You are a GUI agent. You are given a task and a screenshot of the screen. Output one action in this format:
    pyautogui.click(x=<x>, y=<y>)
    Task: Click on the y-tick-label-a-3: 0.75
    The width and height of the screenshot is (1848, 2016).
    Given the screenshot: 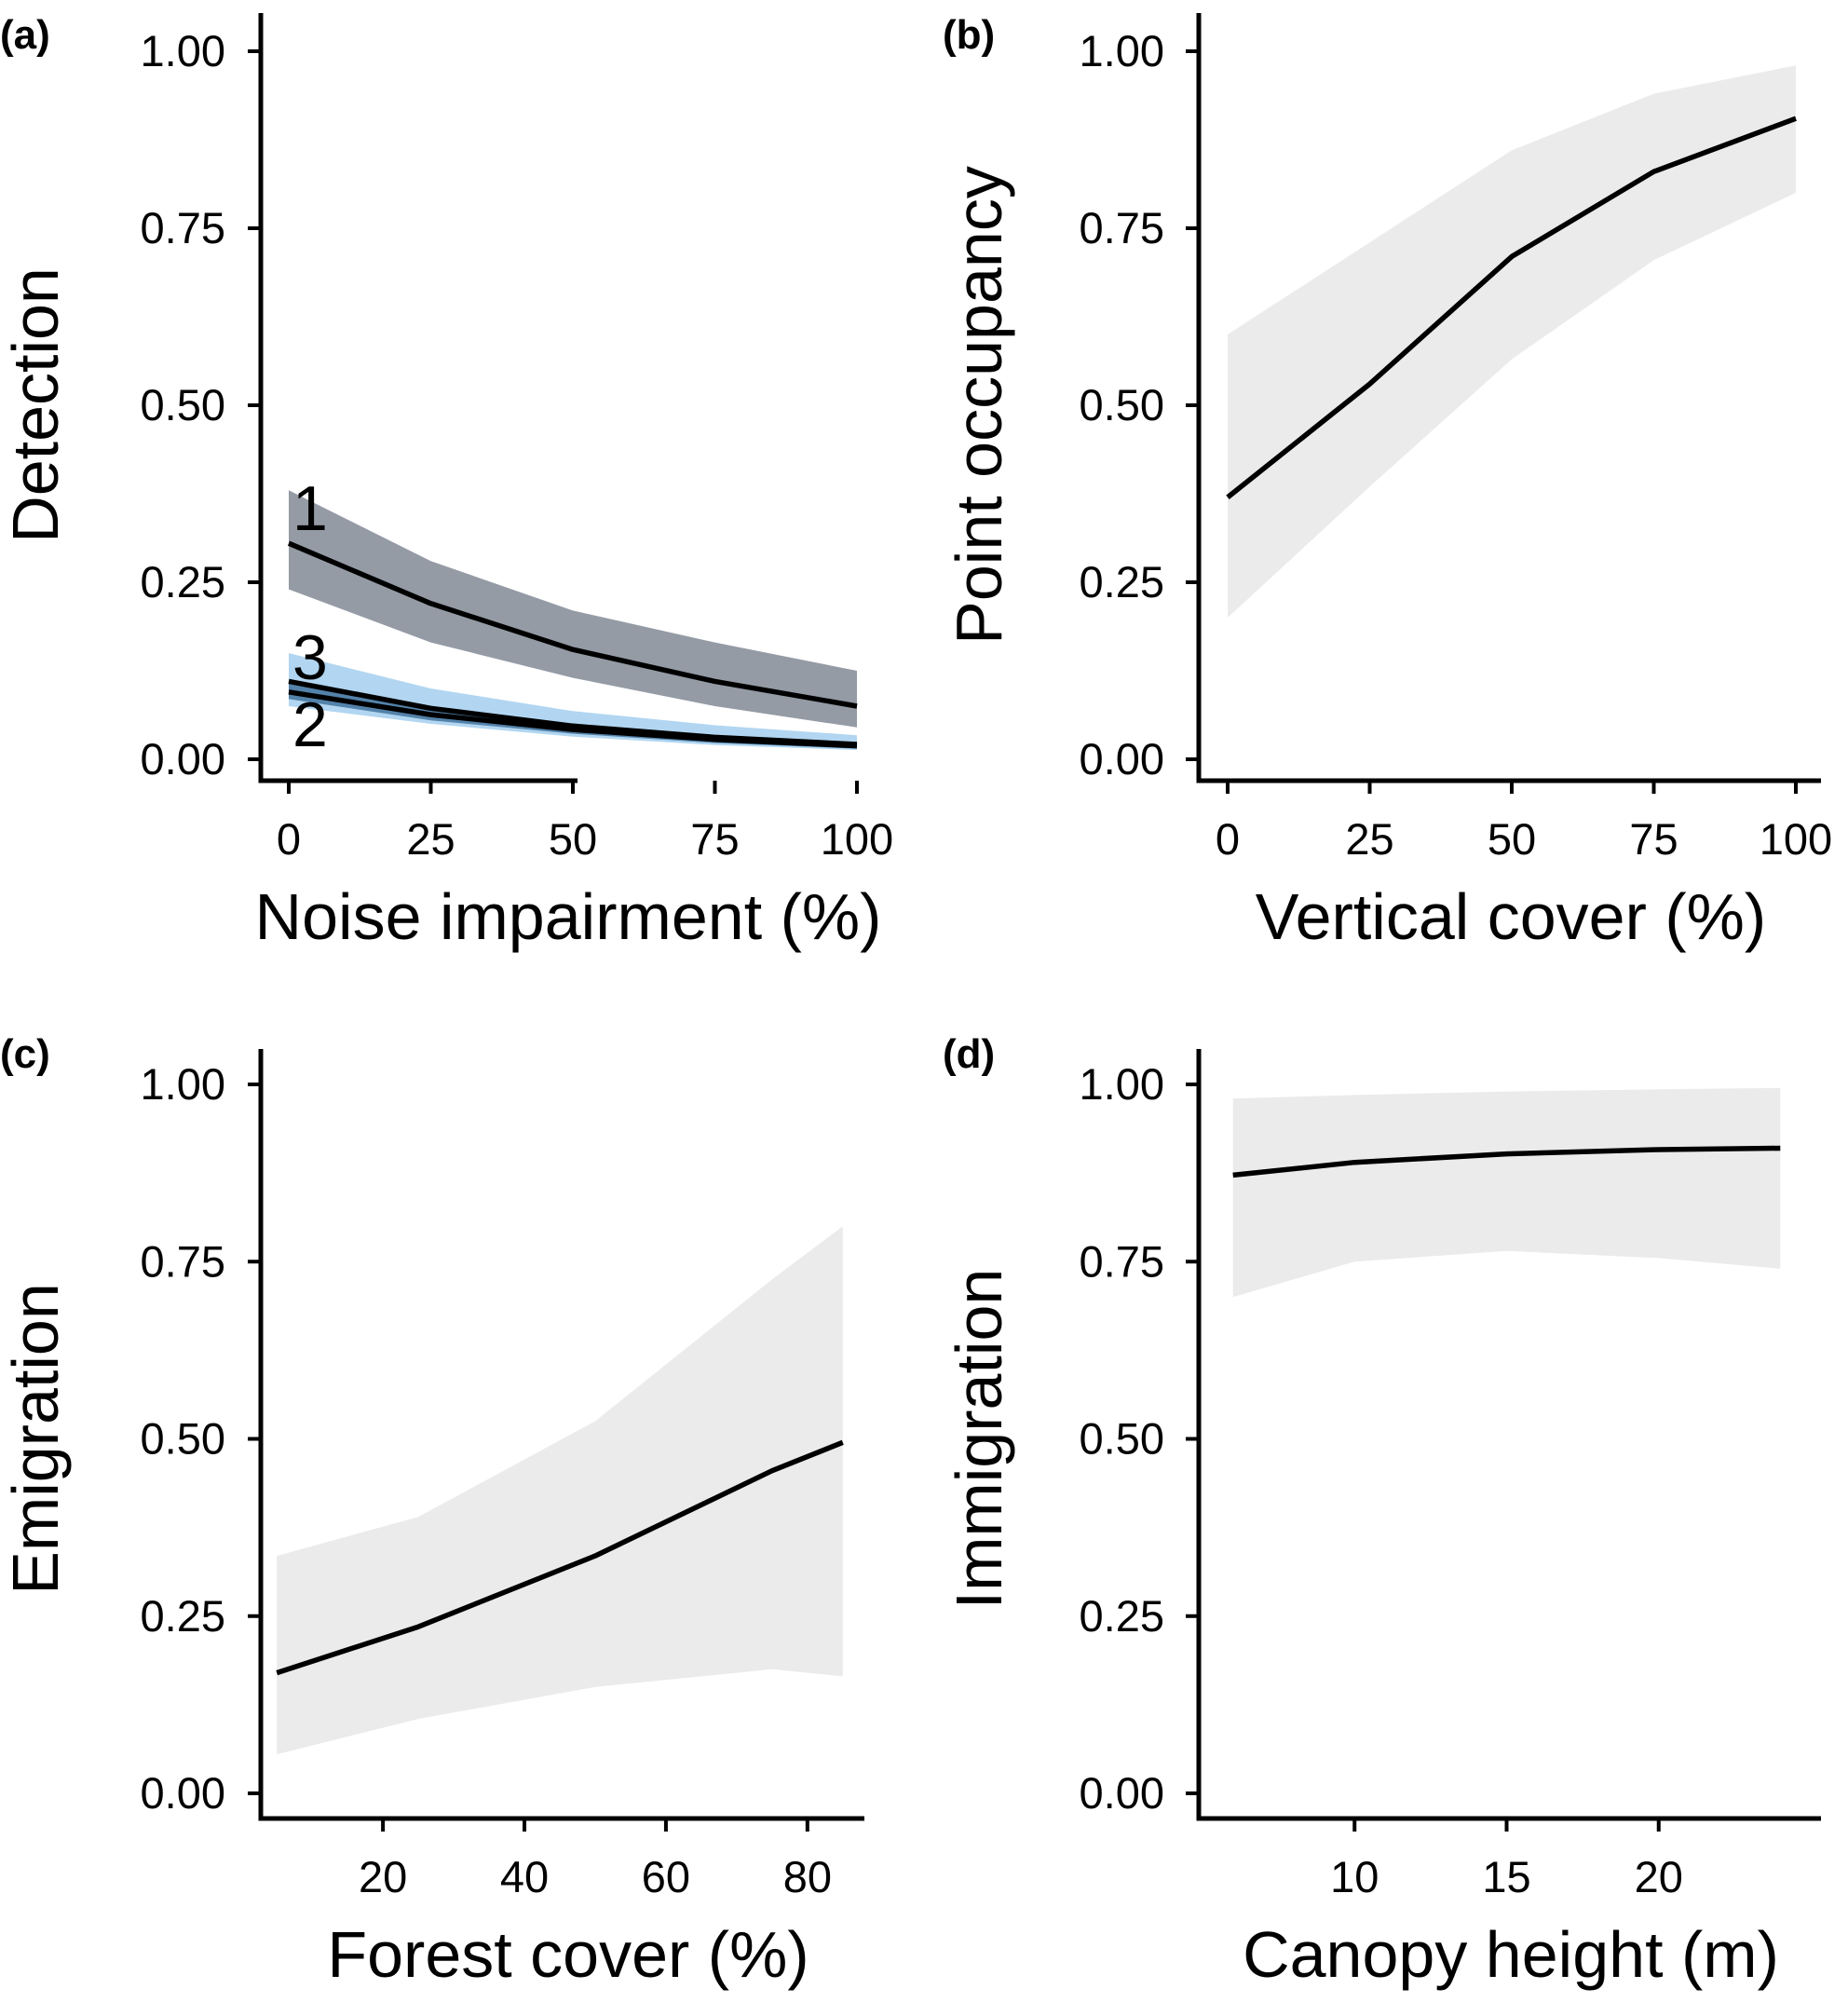 What is the action you would take?
    pyautogui.click(x=183, y=227)
    